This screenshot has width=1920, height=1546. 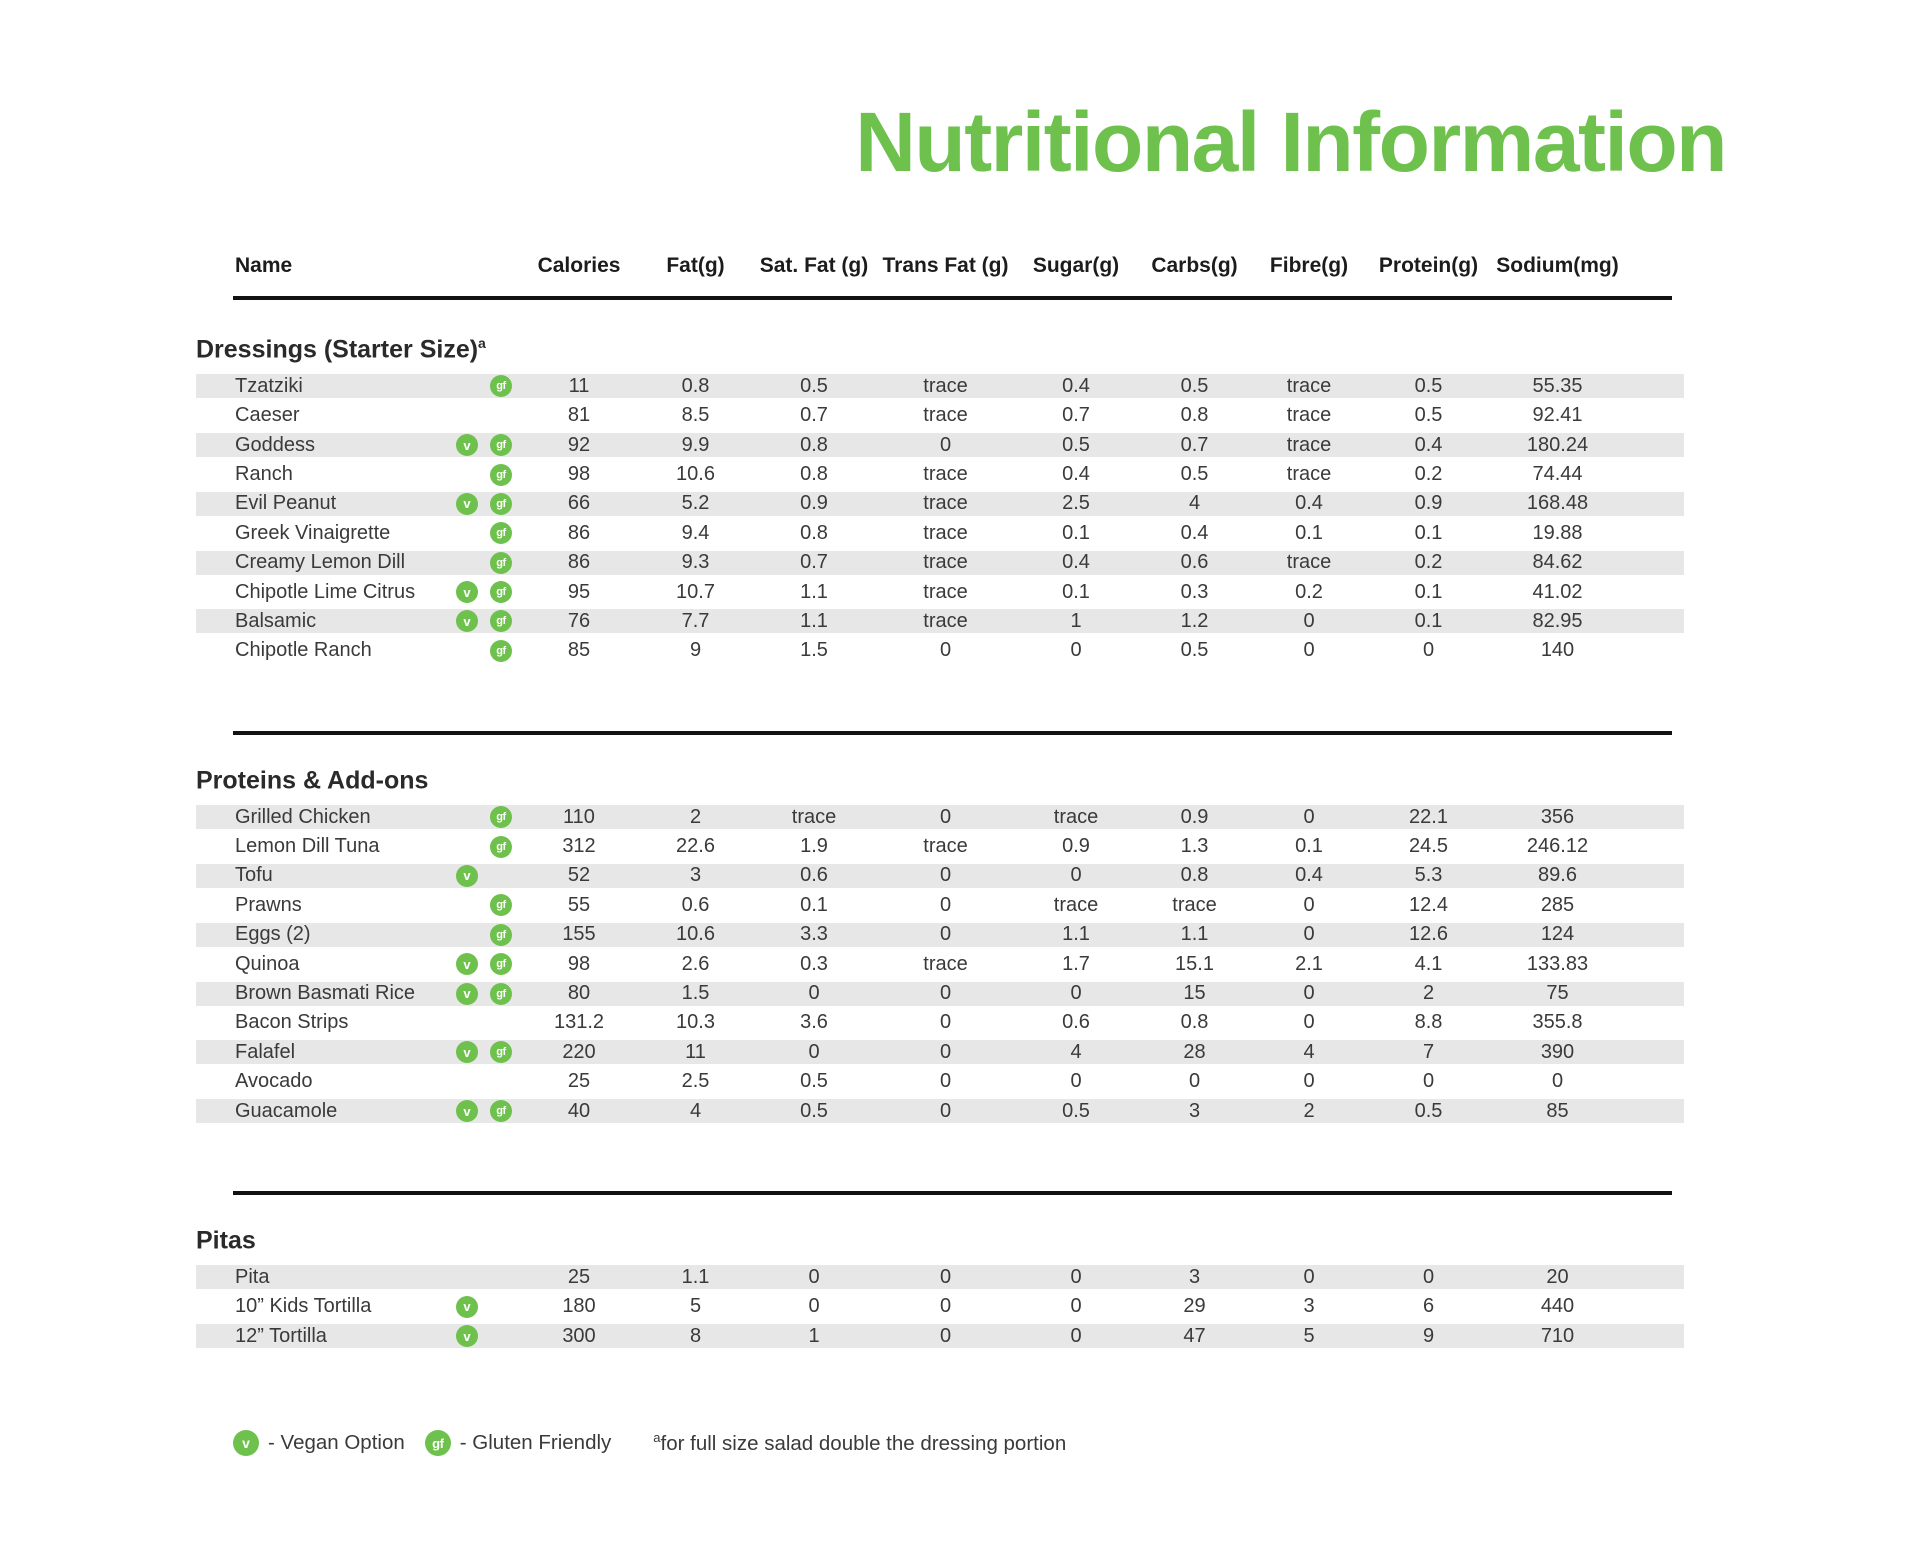 What do you see at coordinates (1428, 385) in the screenshot?
I see `protein-value: 0.5` at bounding box center [1428, 385].